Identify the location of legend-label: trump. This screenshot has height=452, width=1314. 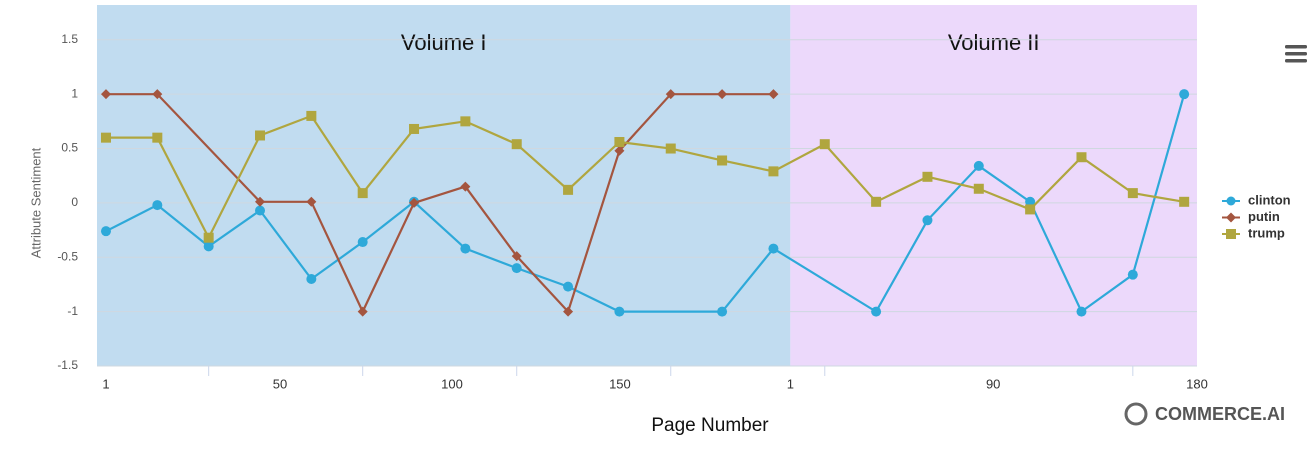
(1266, 232).